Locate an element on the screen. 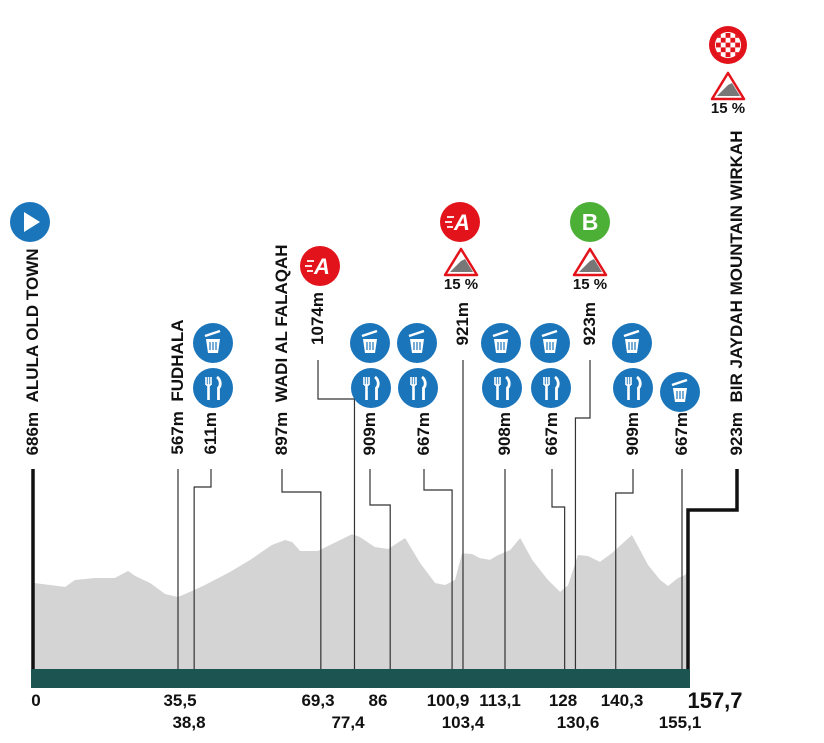 The height and width of the screenshot is (743, 824). marker-elevation: 611m is located at coordinates (210, 433).